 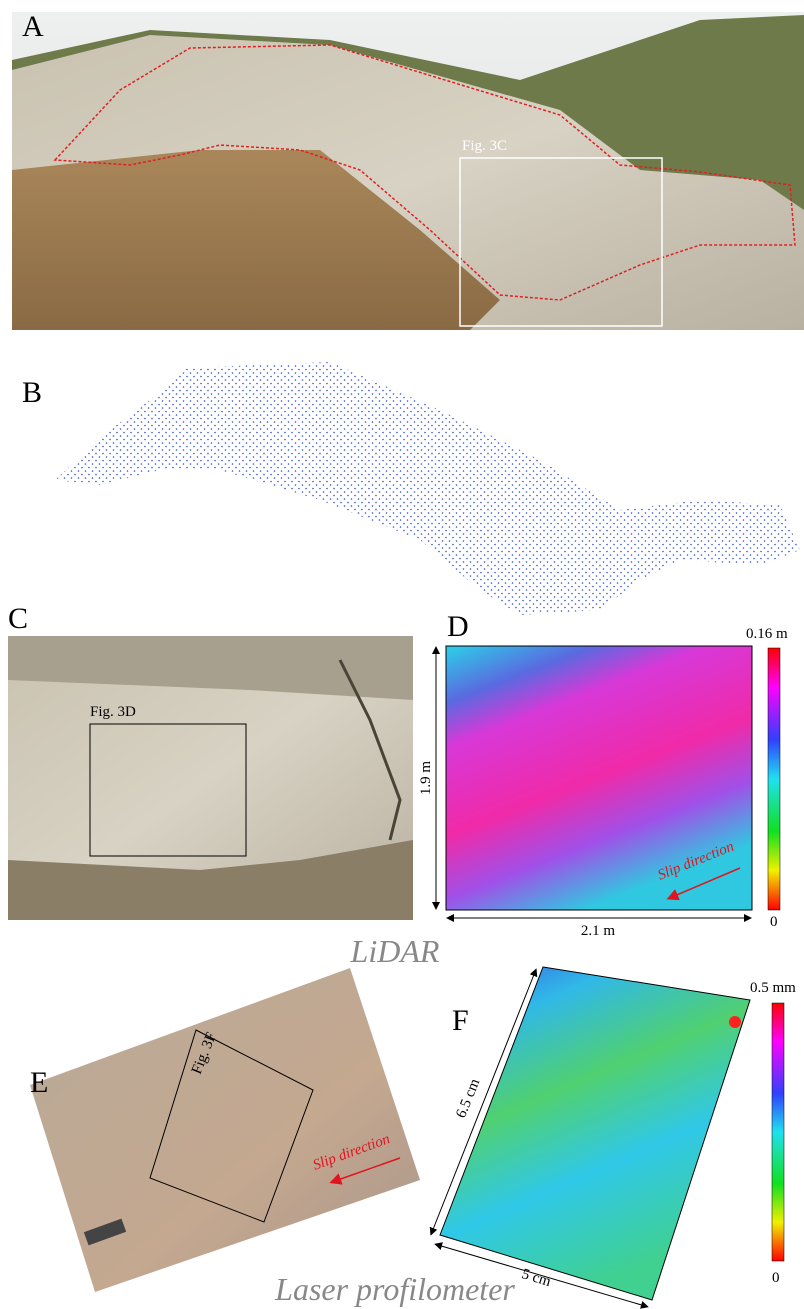 What do you see at coordinates (39, 1082) in the screenshot?
I see `panel-label: E` at bounding box center [39, 1082].